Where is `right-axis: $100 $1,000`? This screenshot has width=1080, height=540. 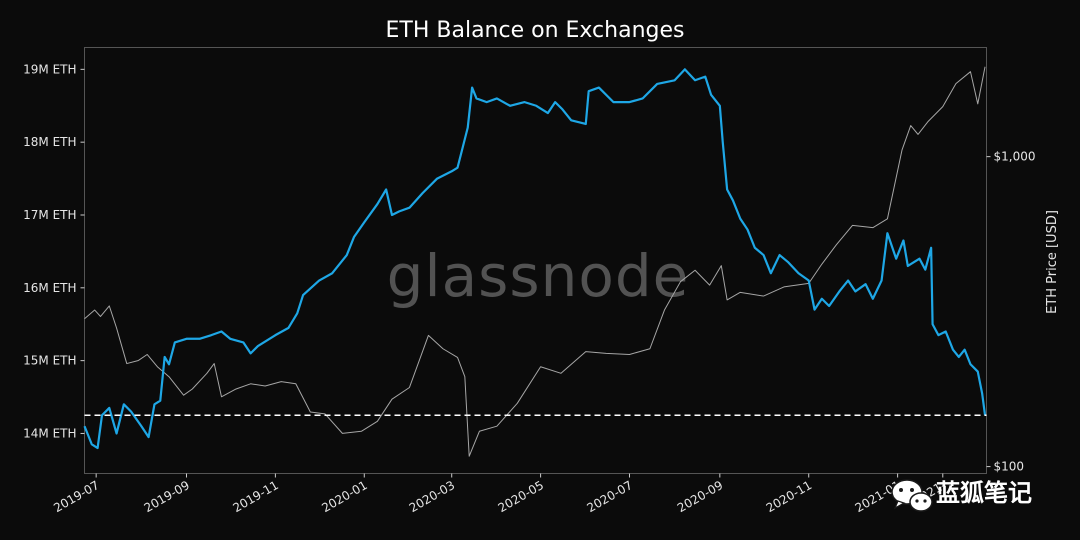
right-axis: $100 $1,000 is located at coordinates (1011, 312).